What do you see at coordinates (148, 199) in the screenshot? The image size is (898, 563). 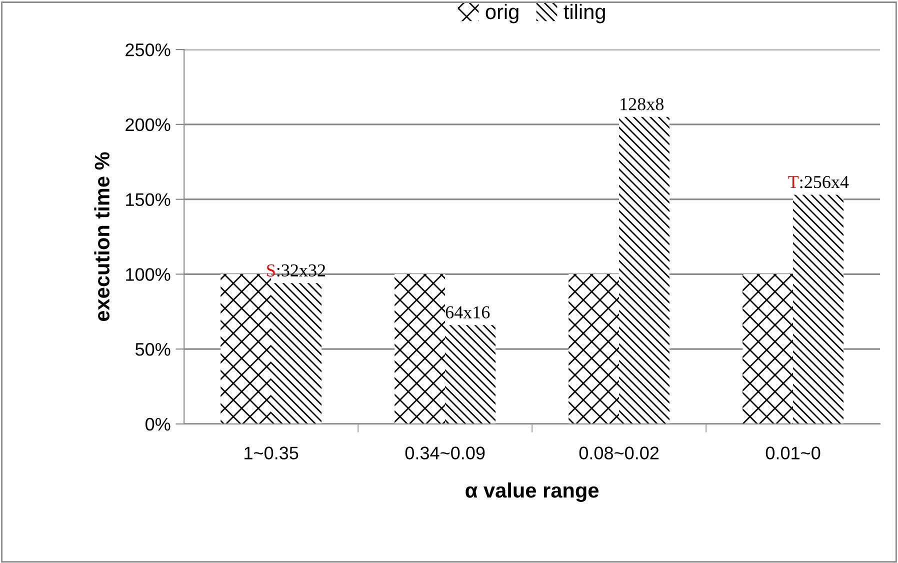 I see `y-tick-label: 150%` at bounding box center [148, 199].